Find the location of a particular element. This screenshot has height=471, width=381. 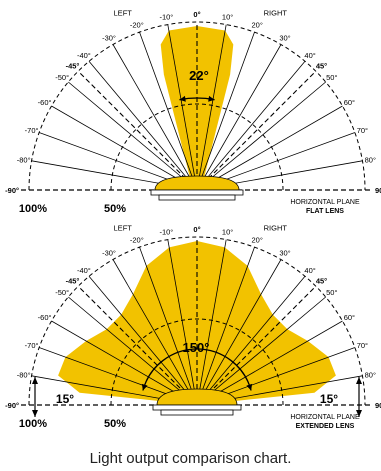

inner-50-percent-arc is located at coordinates (197, 147).